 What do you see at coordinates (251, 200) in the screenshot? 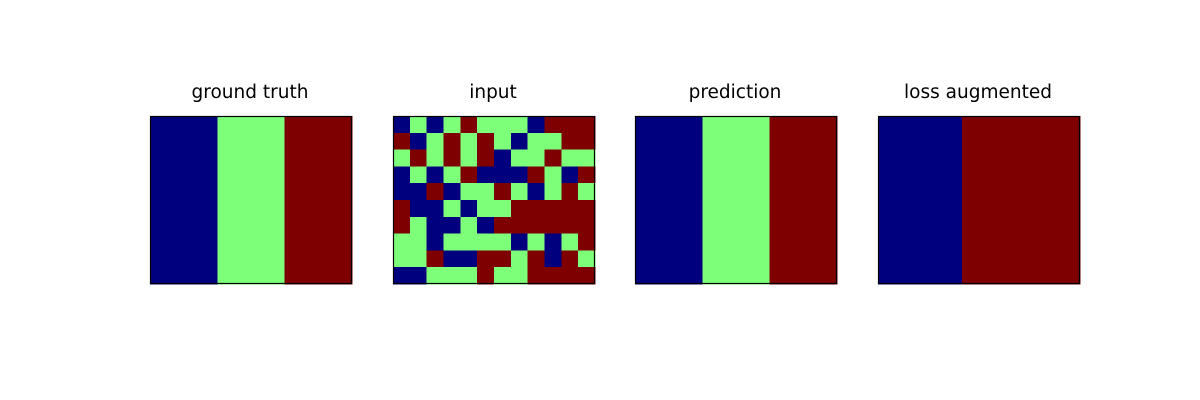
I see `heatmap-ground-truth` at bounding box center [251, 200].